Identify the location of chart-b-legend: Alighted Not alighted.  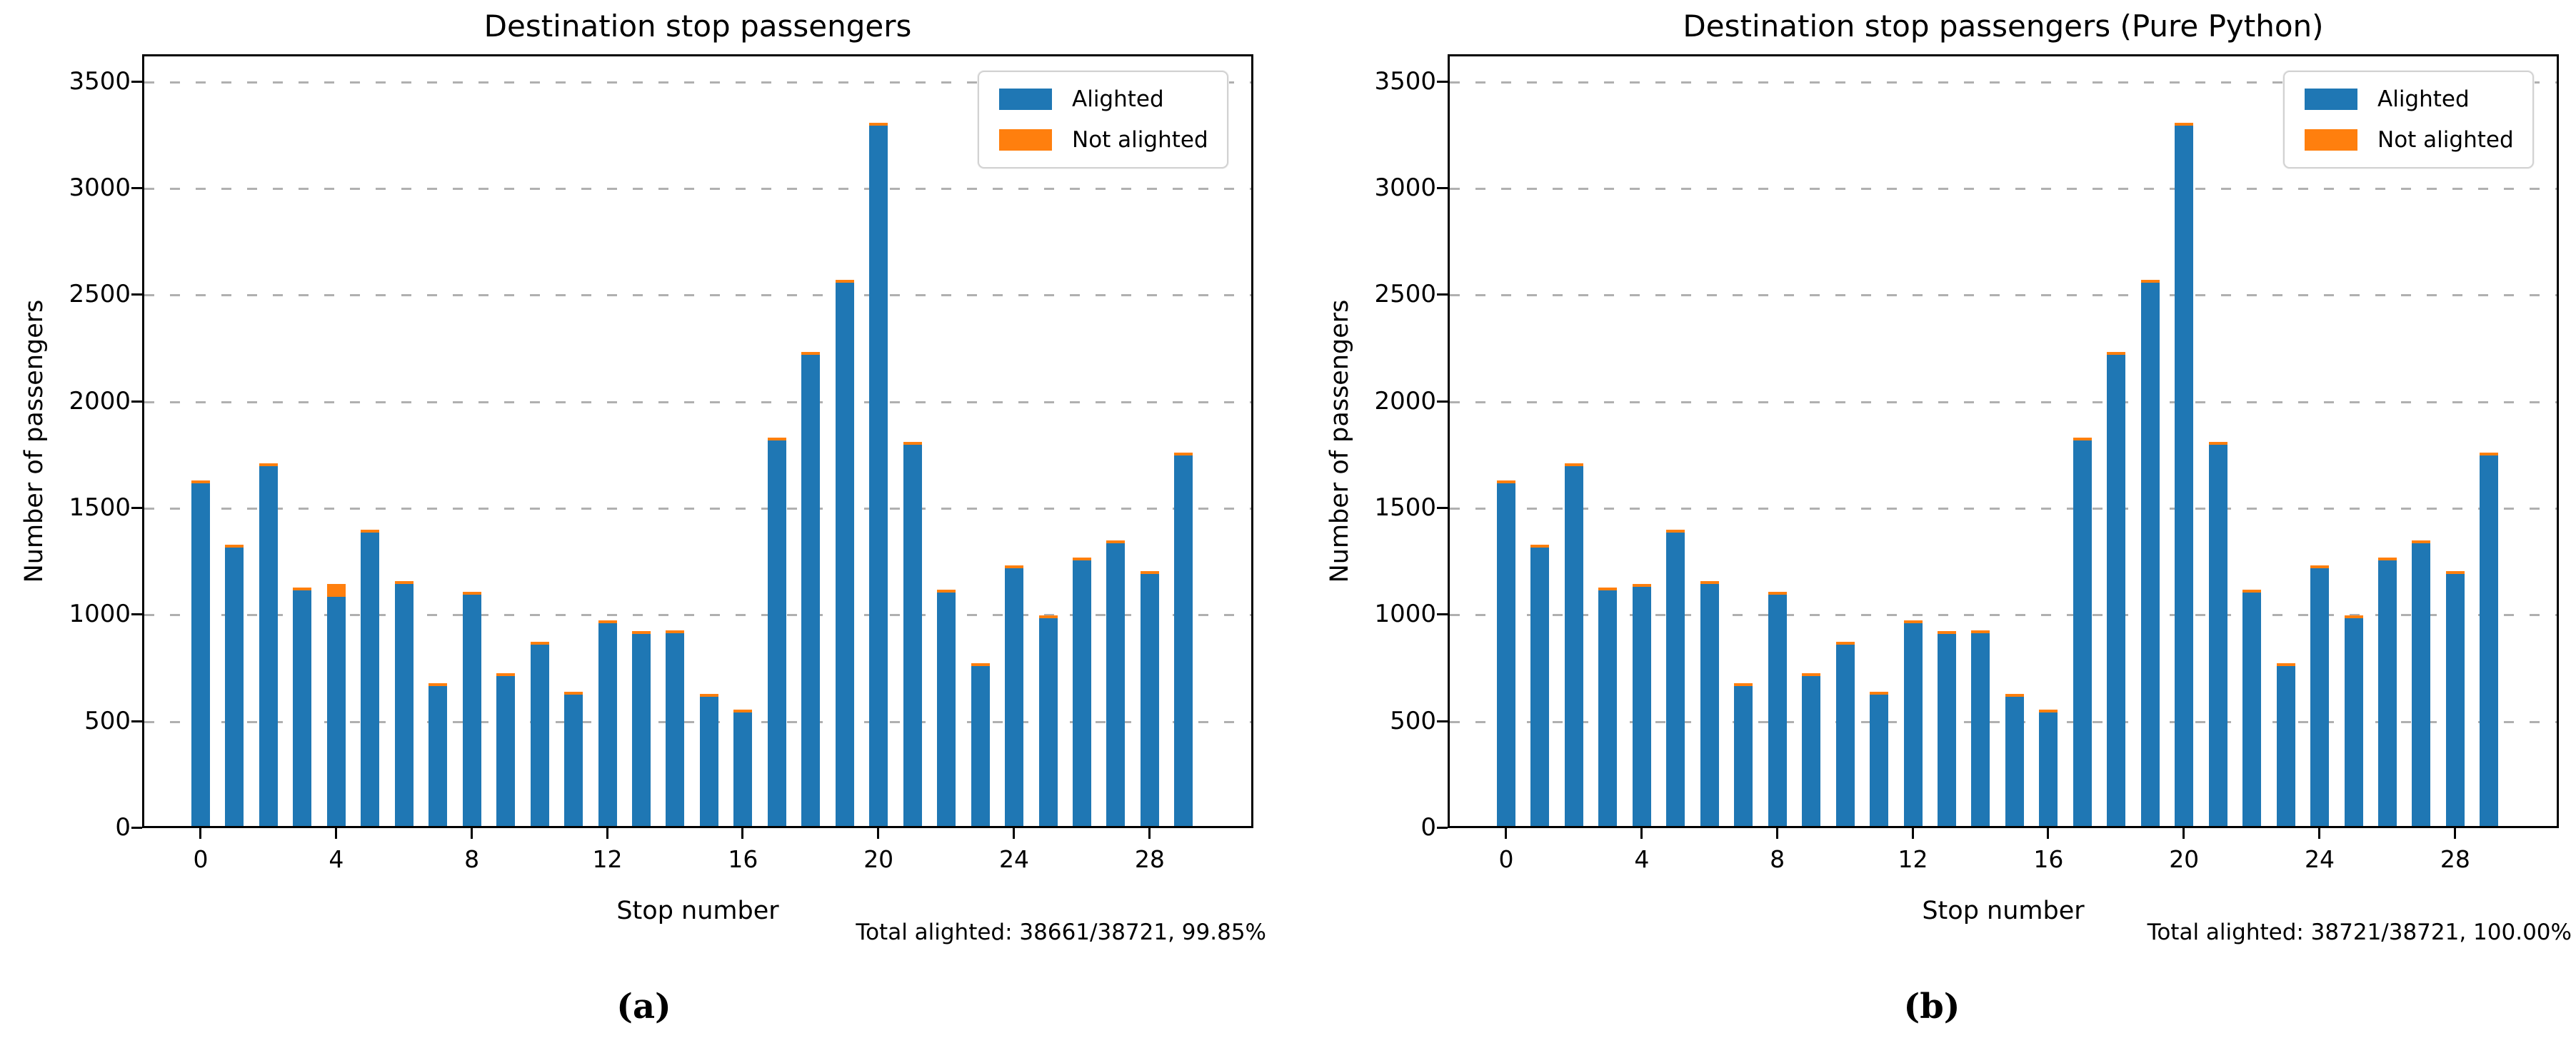
(2408, 119).